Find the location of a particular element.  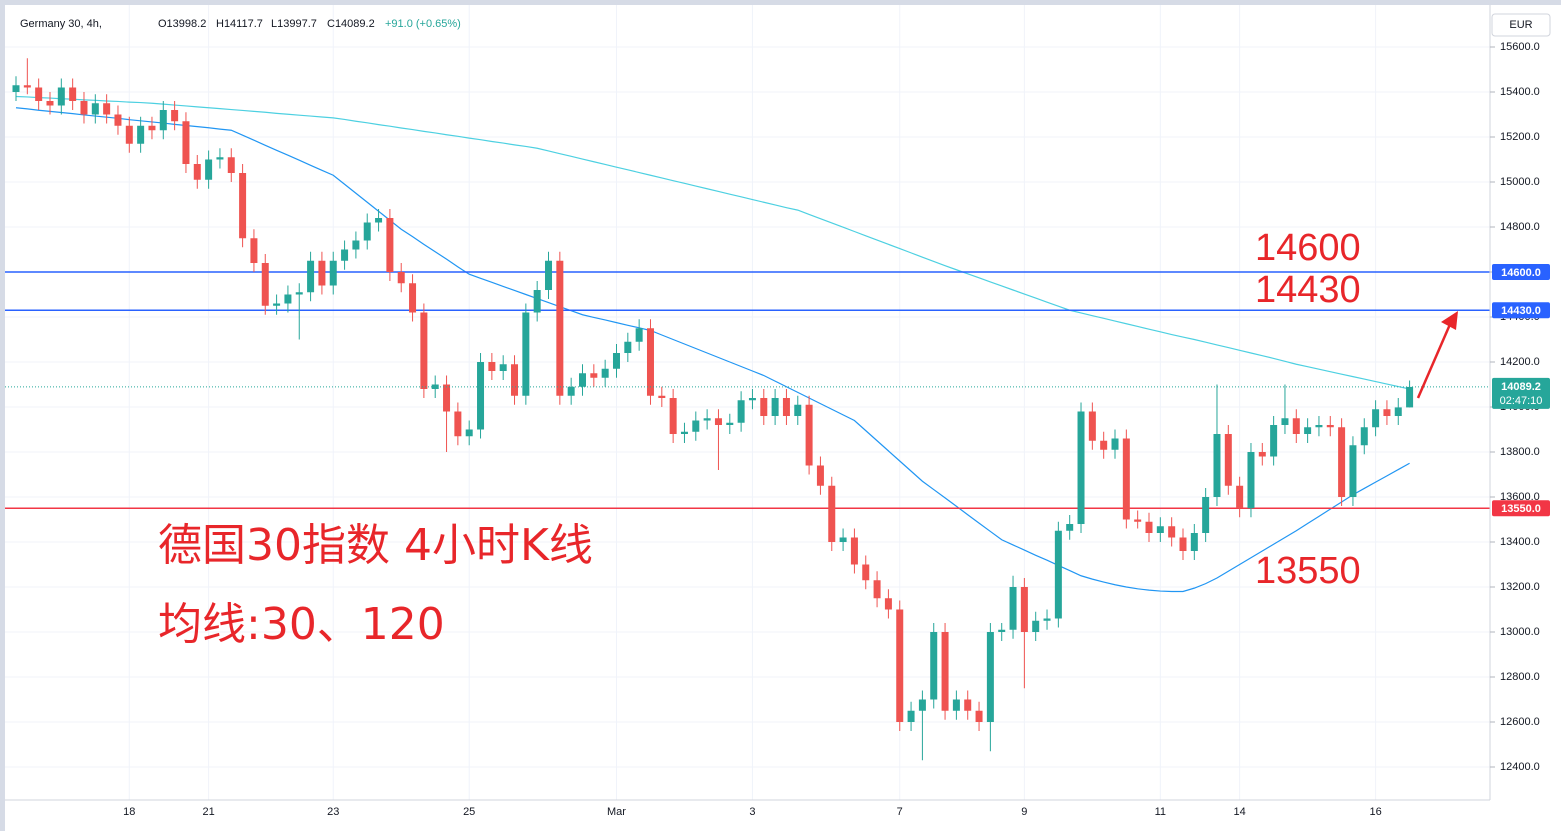

y-tick-label: 15200.0 is located at coordinates (1520, 137).